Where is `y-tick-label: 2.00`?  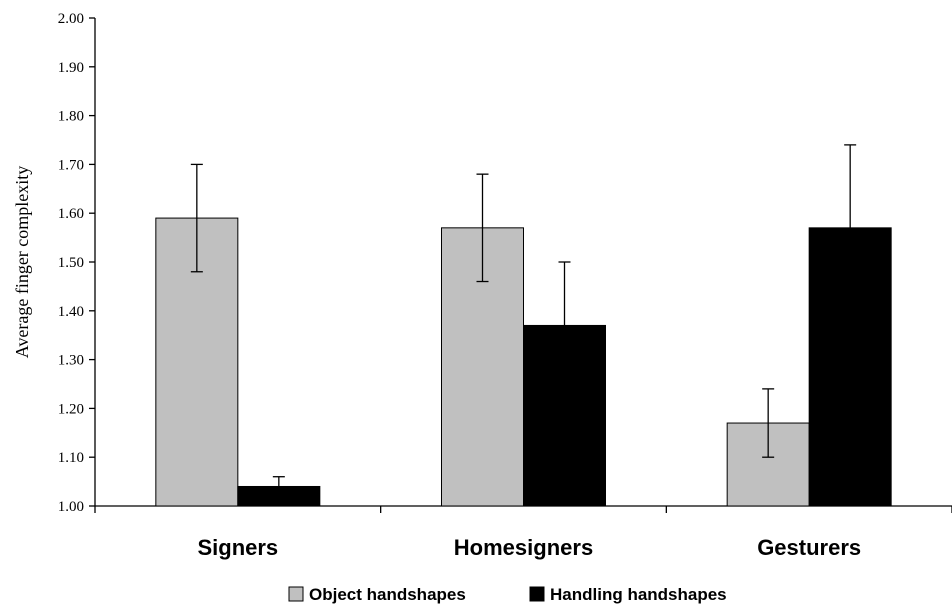 y-tick-label: 2.00 is located at coordinates (71, 19).